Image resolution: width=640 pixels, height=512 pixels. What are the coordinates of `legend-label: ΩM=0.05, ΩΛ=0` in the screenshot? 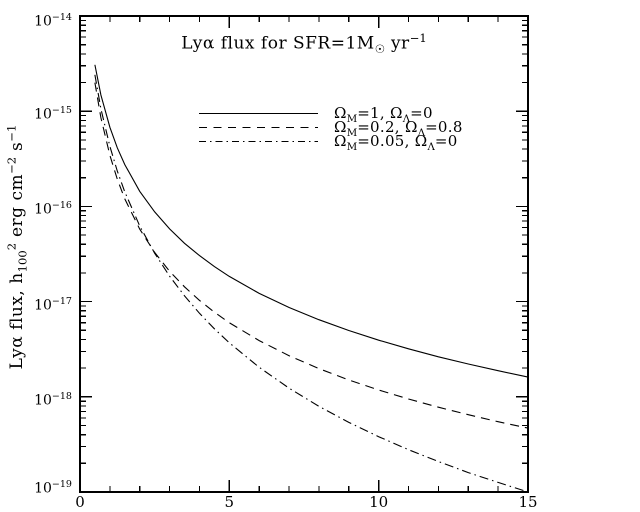 It's located at (396, 142).